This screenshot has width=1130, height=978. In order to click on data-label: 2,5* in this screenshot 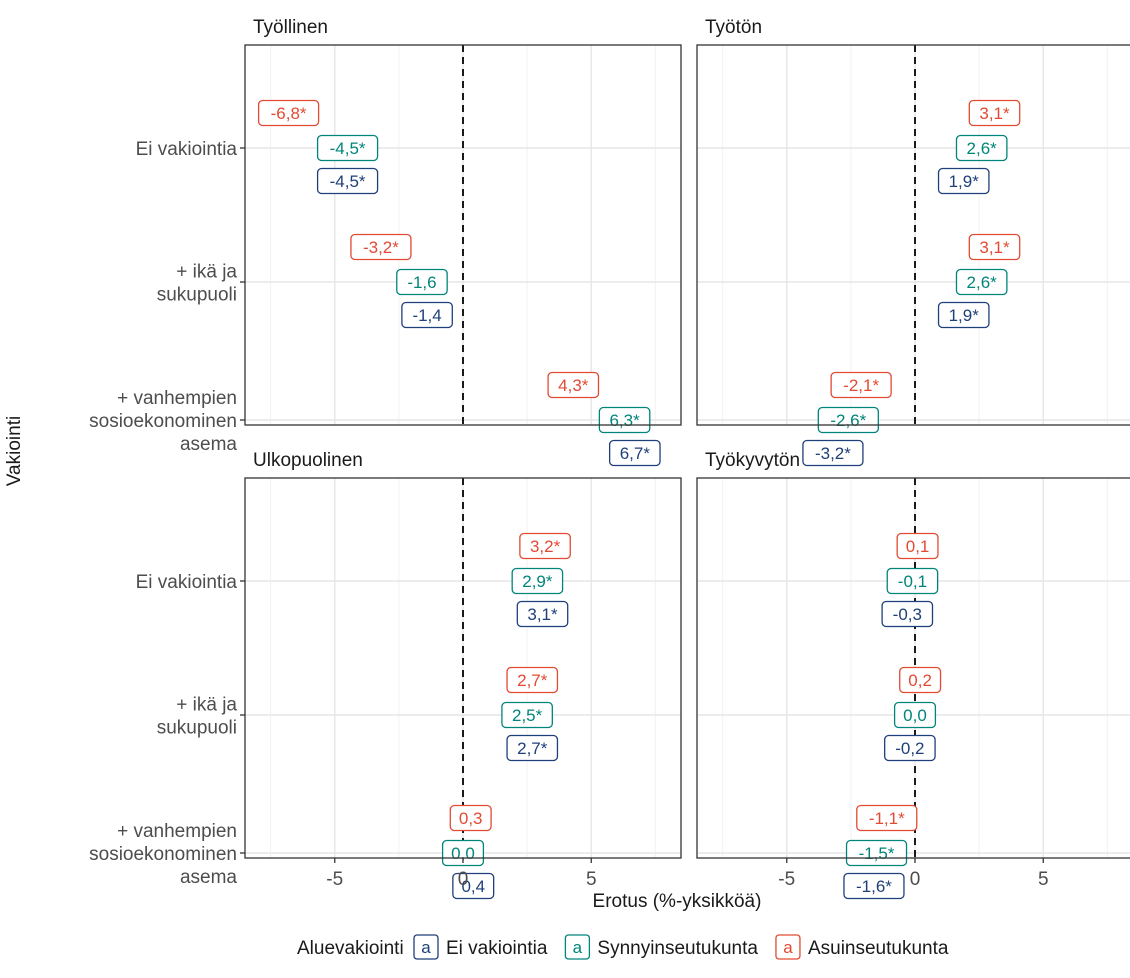, I will do `click(527, 715)`.